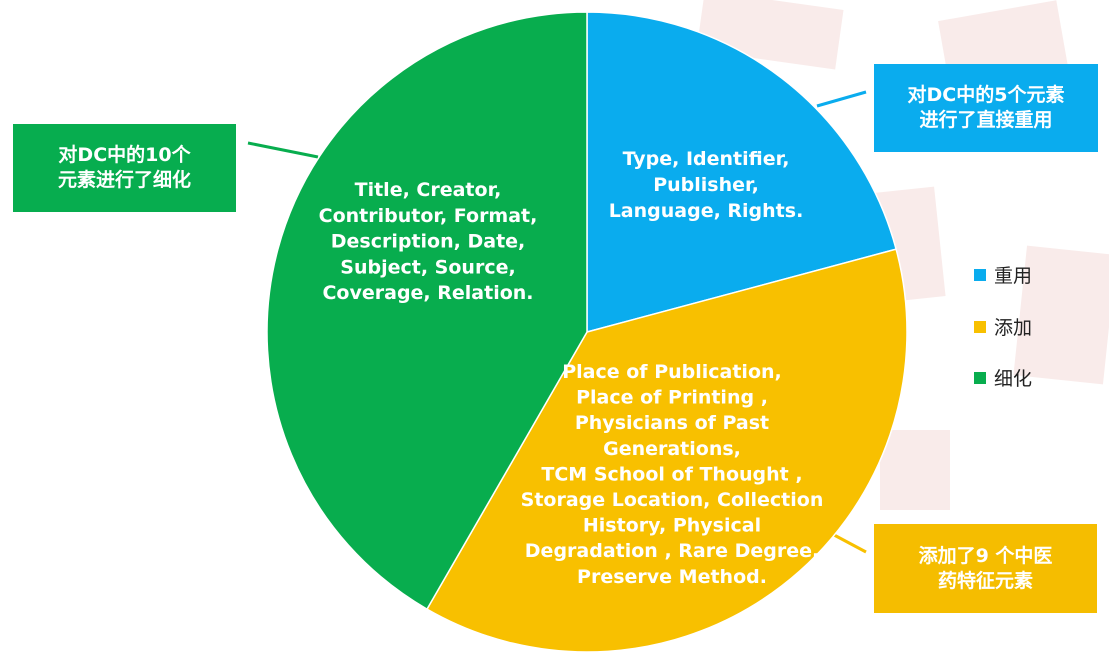 The width and height of the screenshot is (1109, 664). I want to click on legend-item-reuse: 重用, so click(1003, 274).